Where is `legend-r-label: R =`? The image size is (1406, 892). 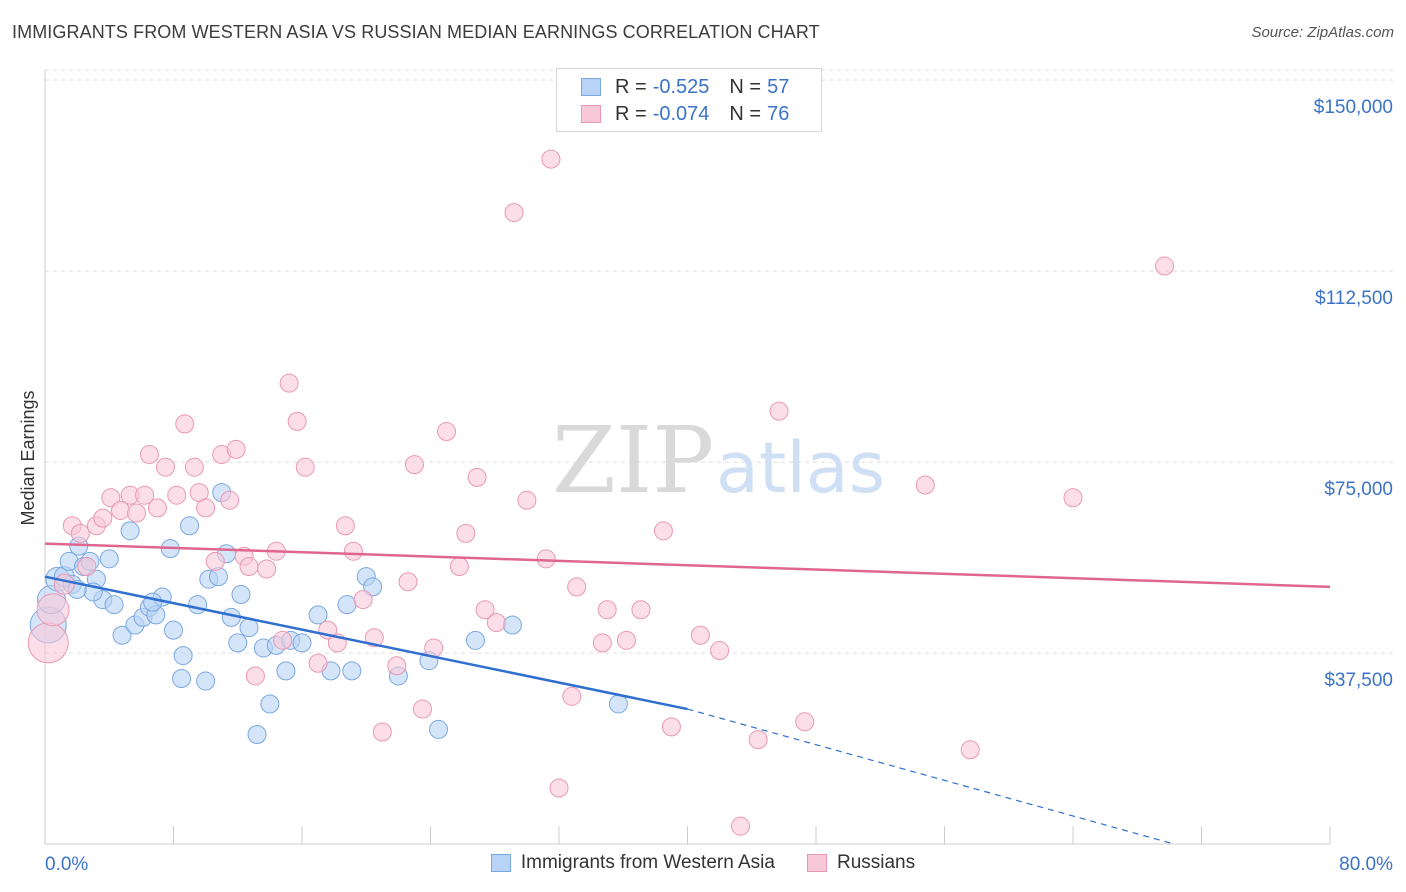 legend-r-label: R = is located at coordinates (631, 86).